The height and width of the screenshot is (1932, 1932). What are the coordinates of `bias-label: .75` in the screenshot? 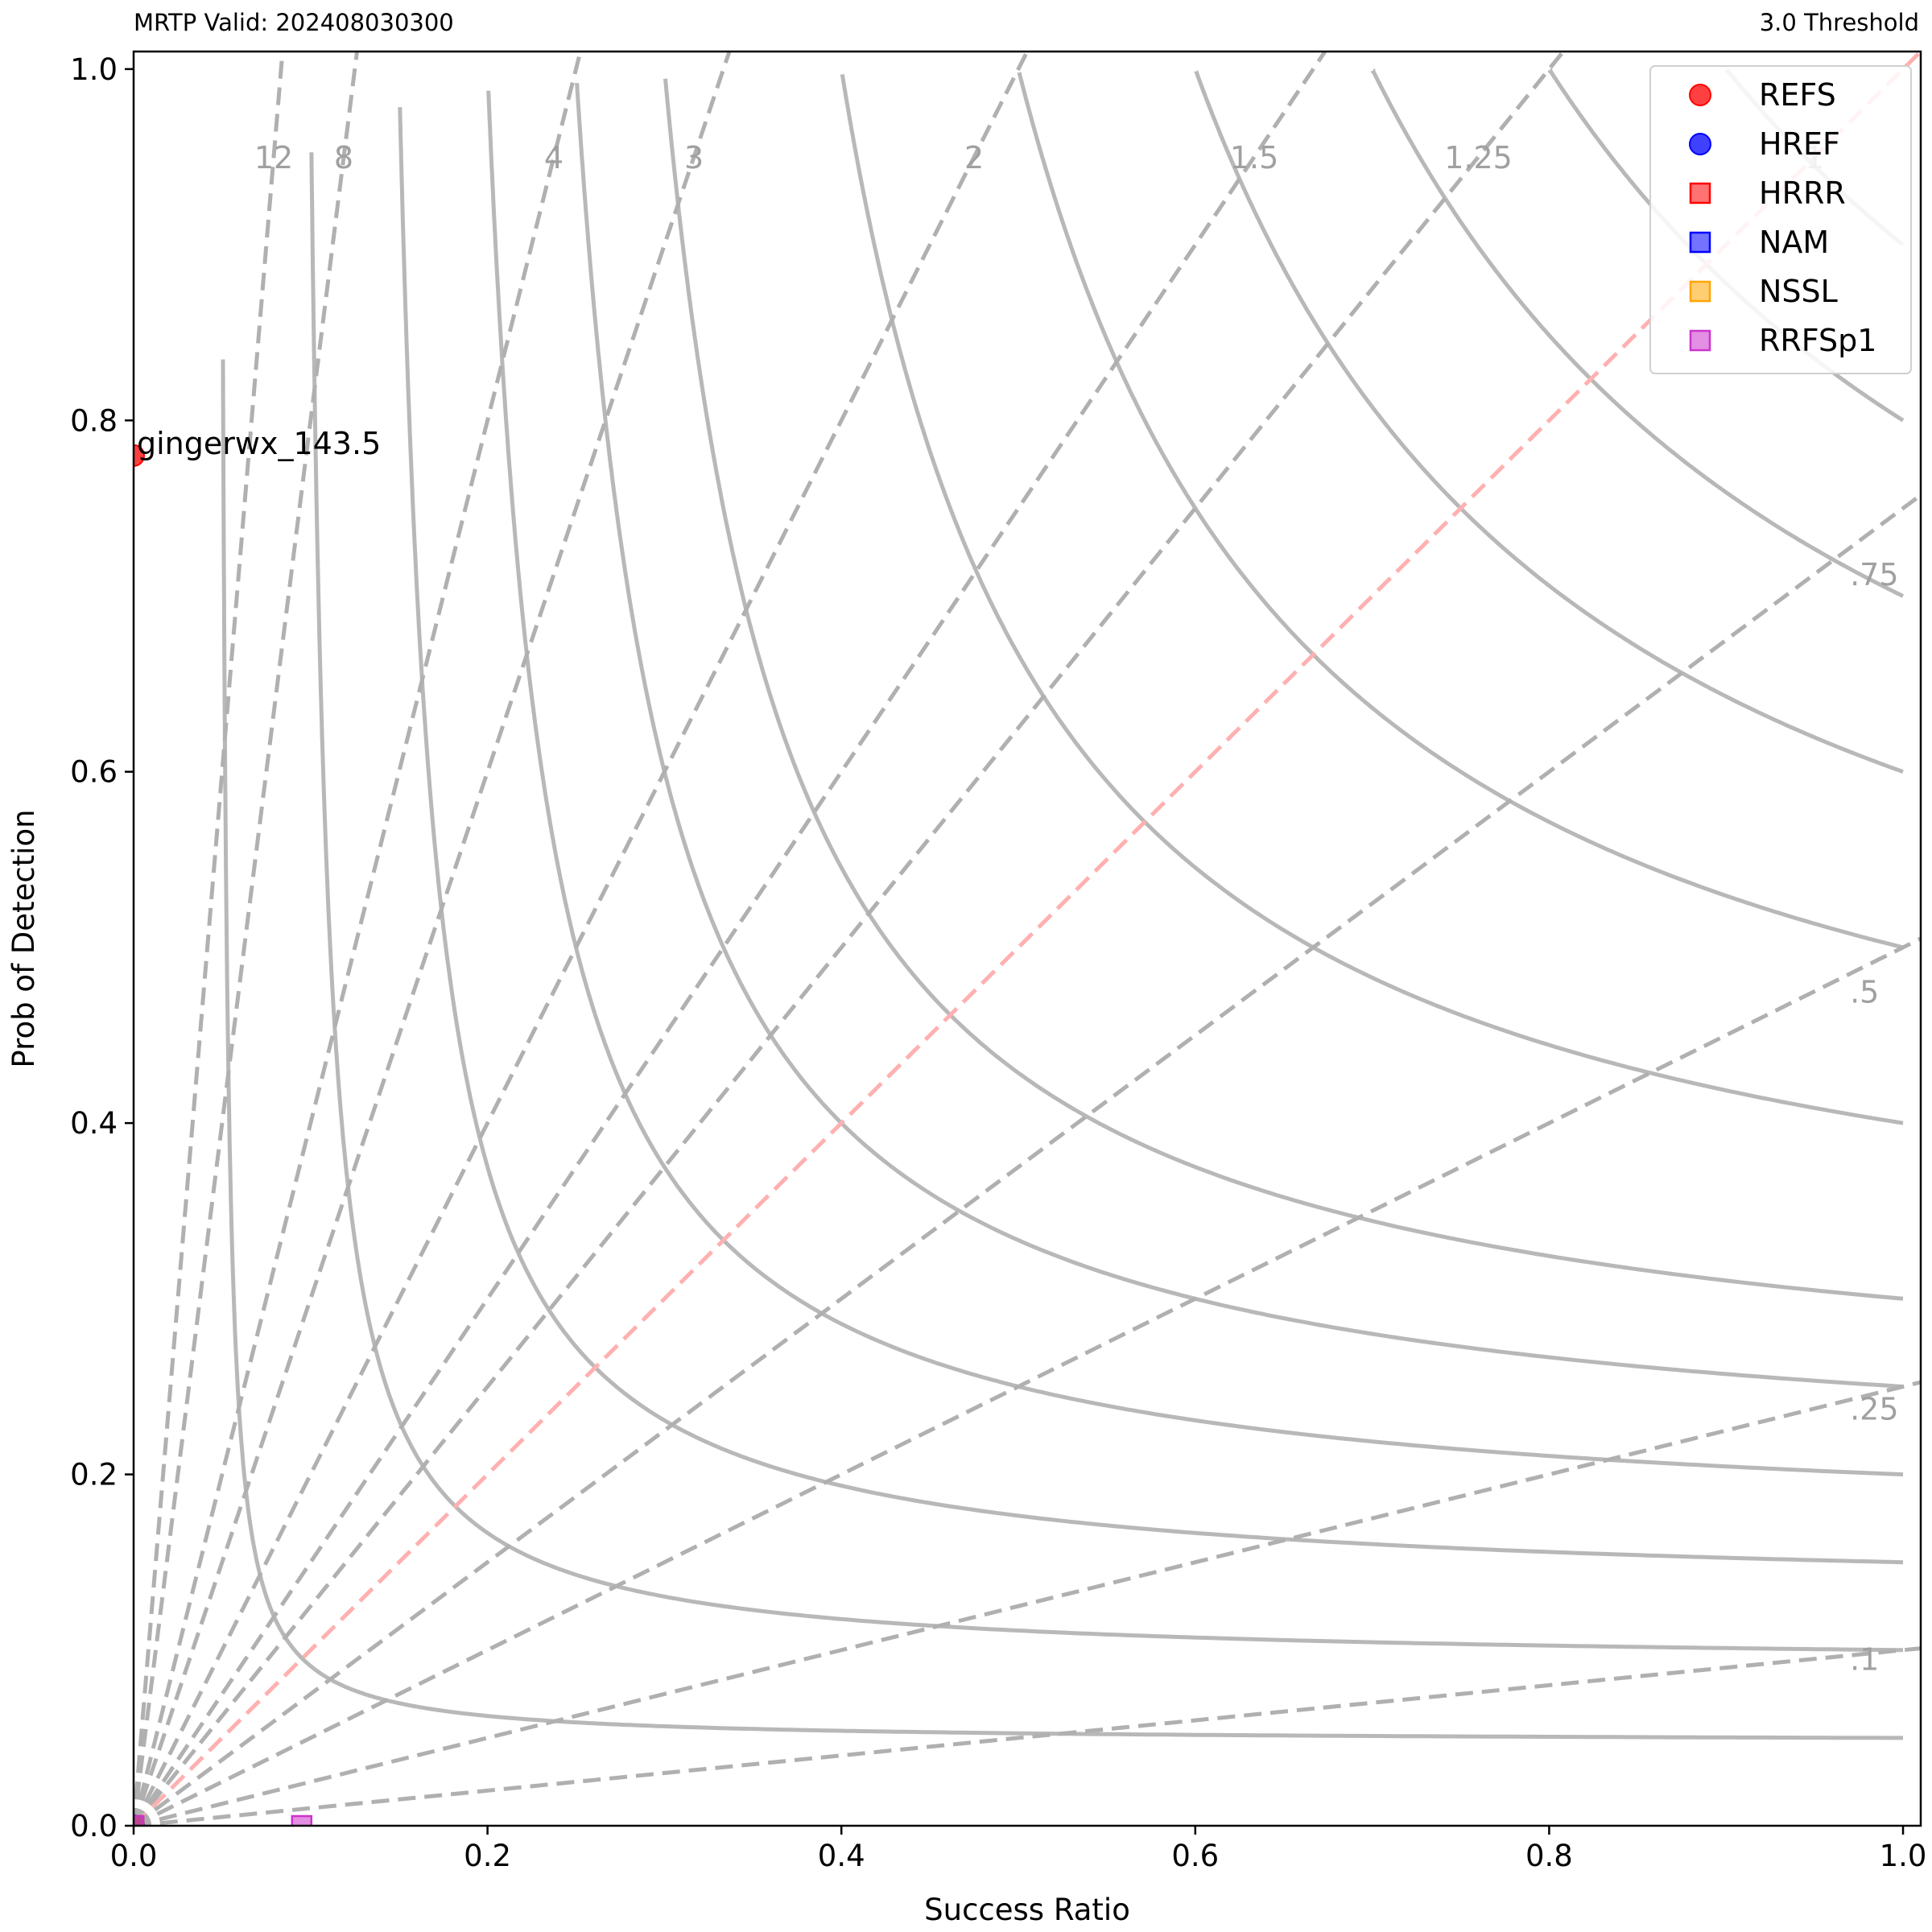 It's located at (1874, 574).